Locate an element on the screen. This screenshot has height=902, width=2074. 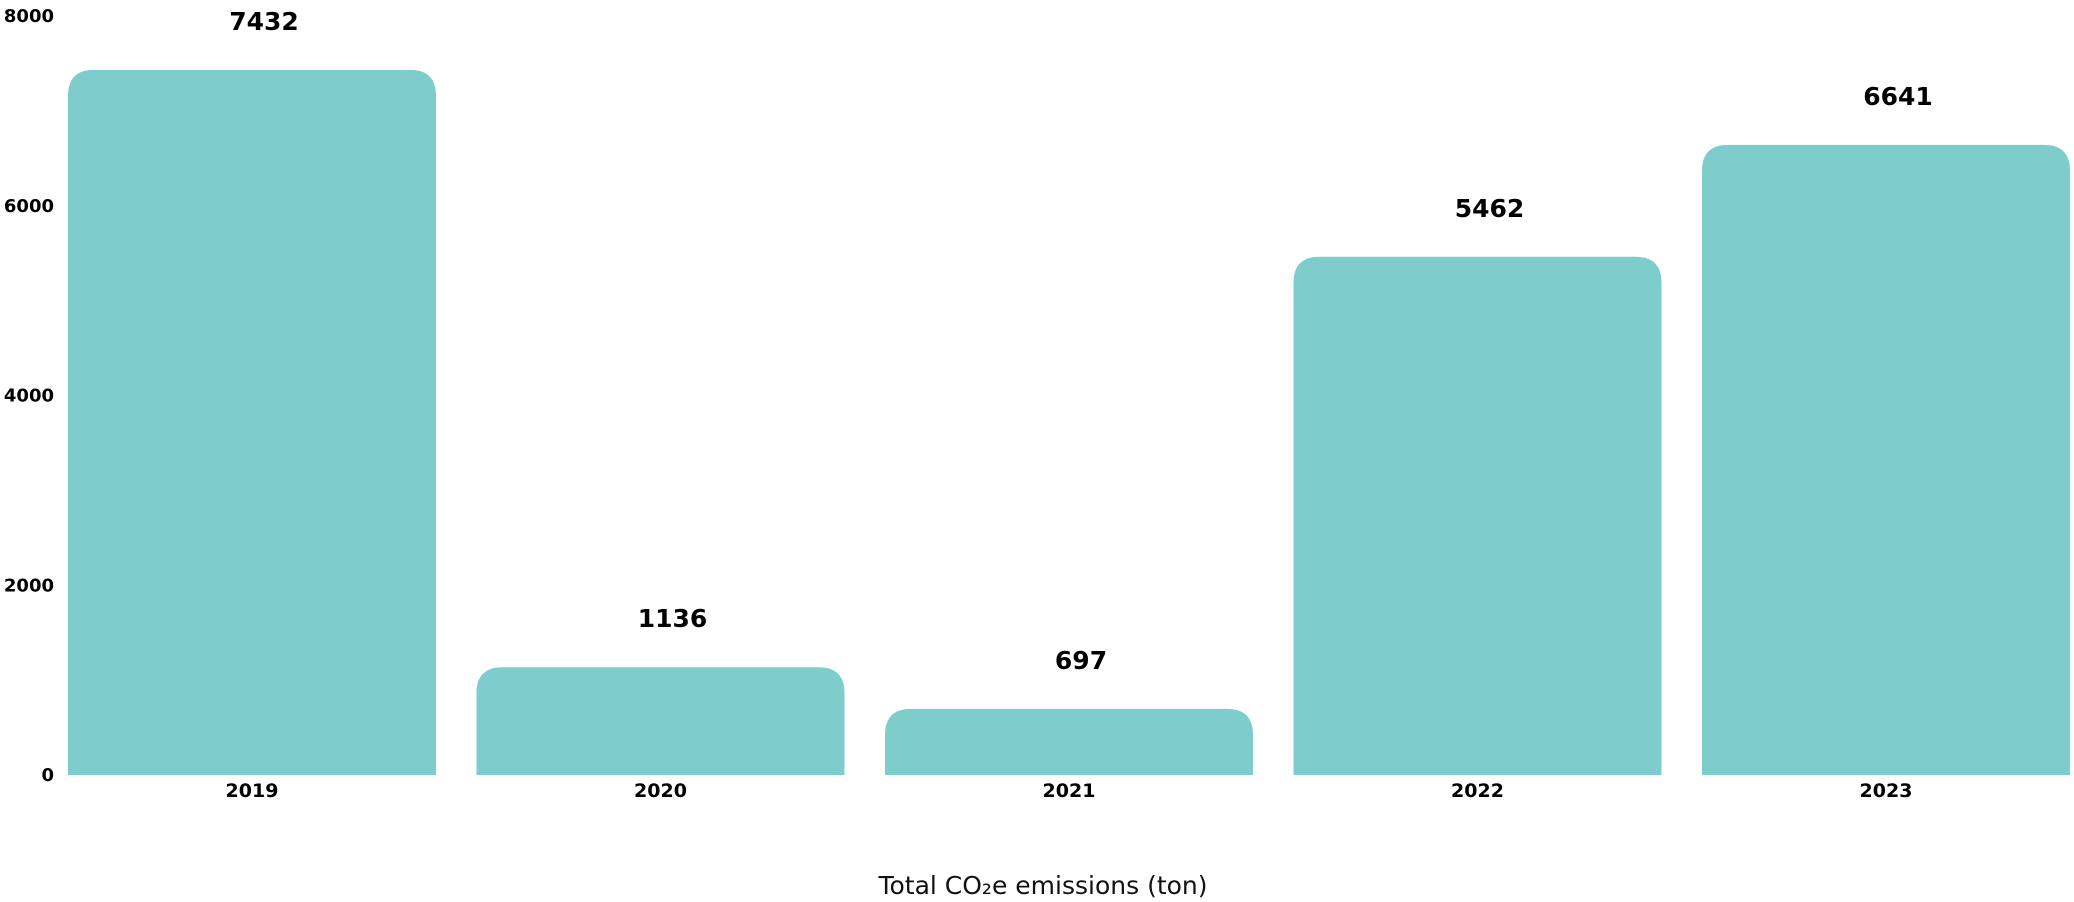
data-label-2020: 1136 is located at coordinates (673, 618).